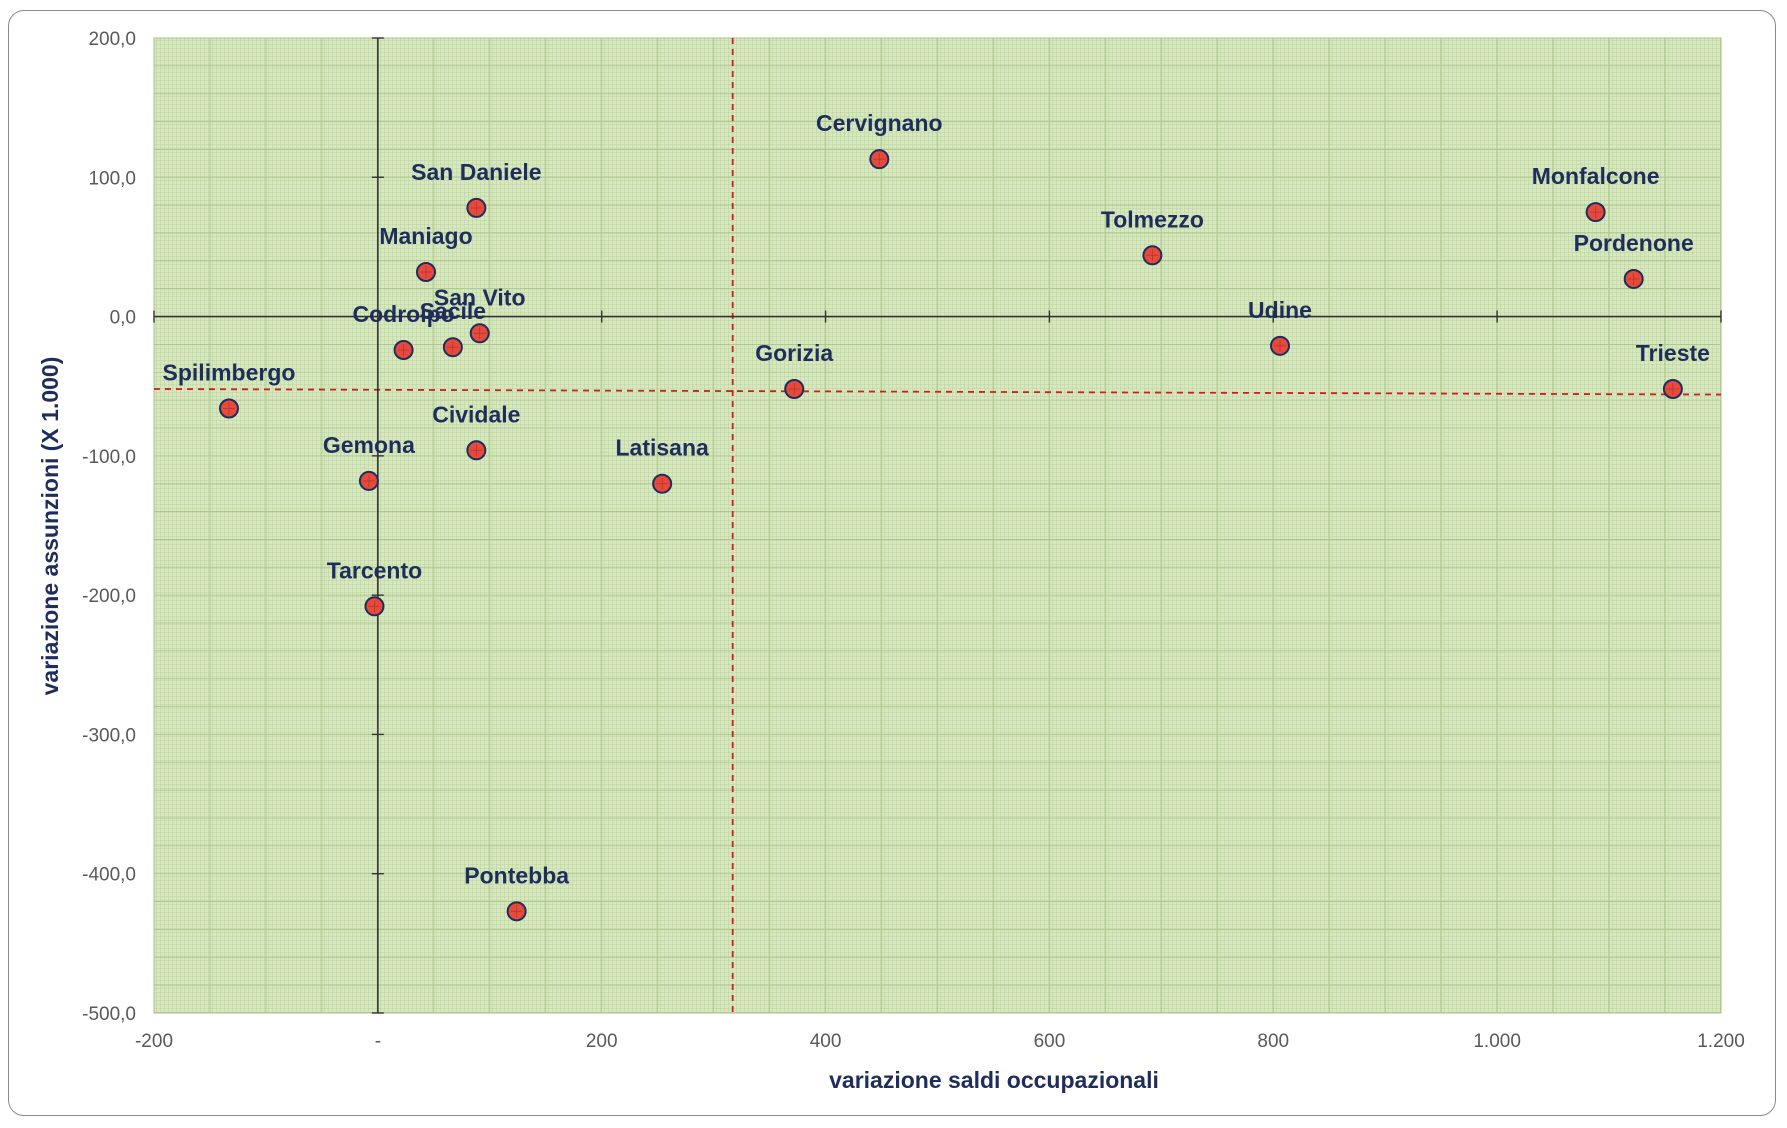  Describe the element at coordinates (826, 1041) in the screenshot. I see `x-tick-label: 400` at that location.